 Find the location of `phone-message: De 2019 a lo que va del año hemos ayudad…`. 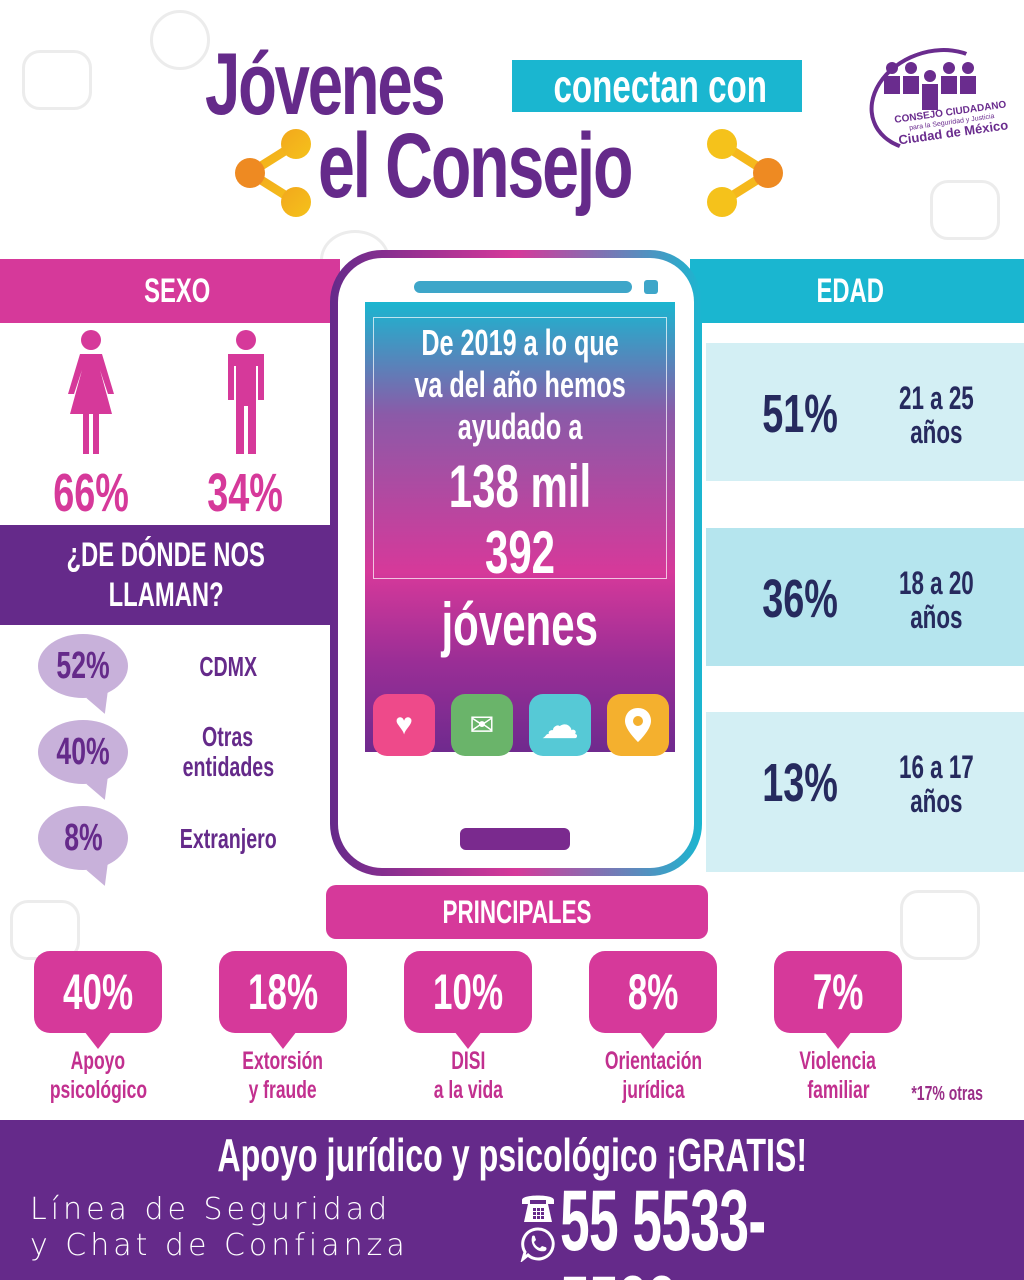

phone-message: De 2019 a lo que va del año hemos ayudad… is located at coordinates (520, 490).